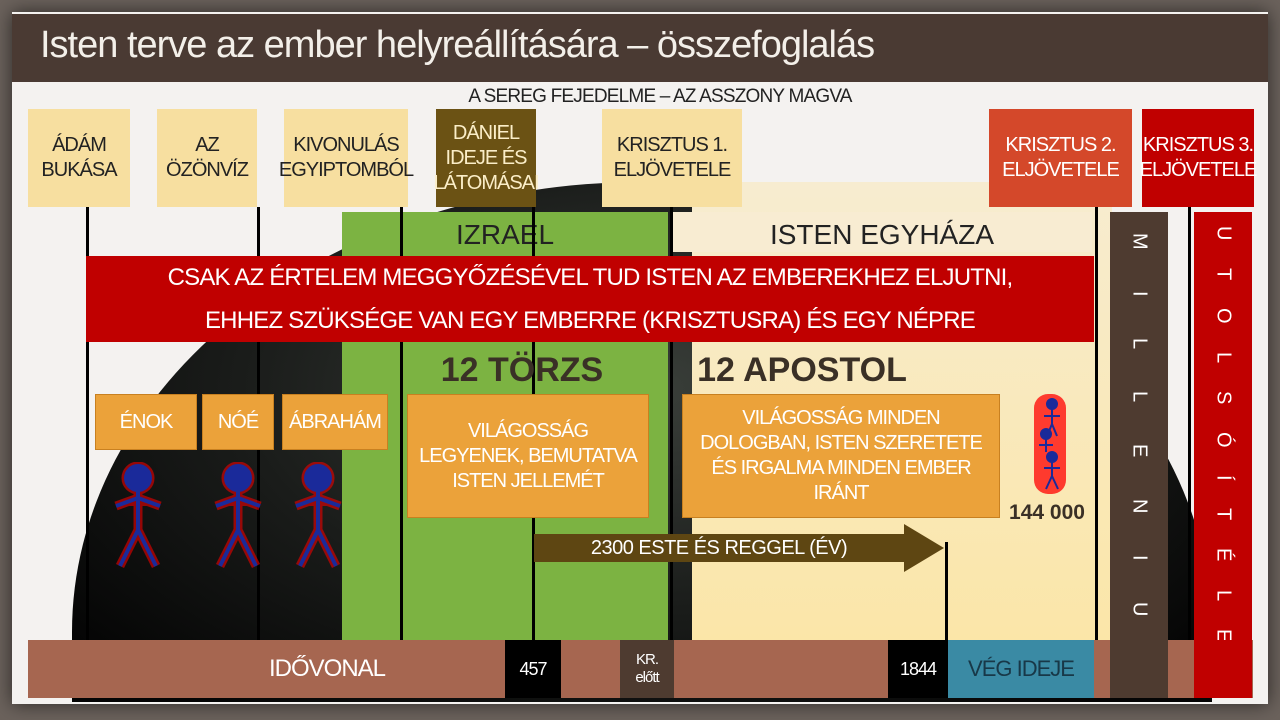 The image size is (1280, 720). Describe the element at coordinates (207, 158) in the screenshot. I see `event-flood: AZ ÖZÖNVÍZ` at that location.